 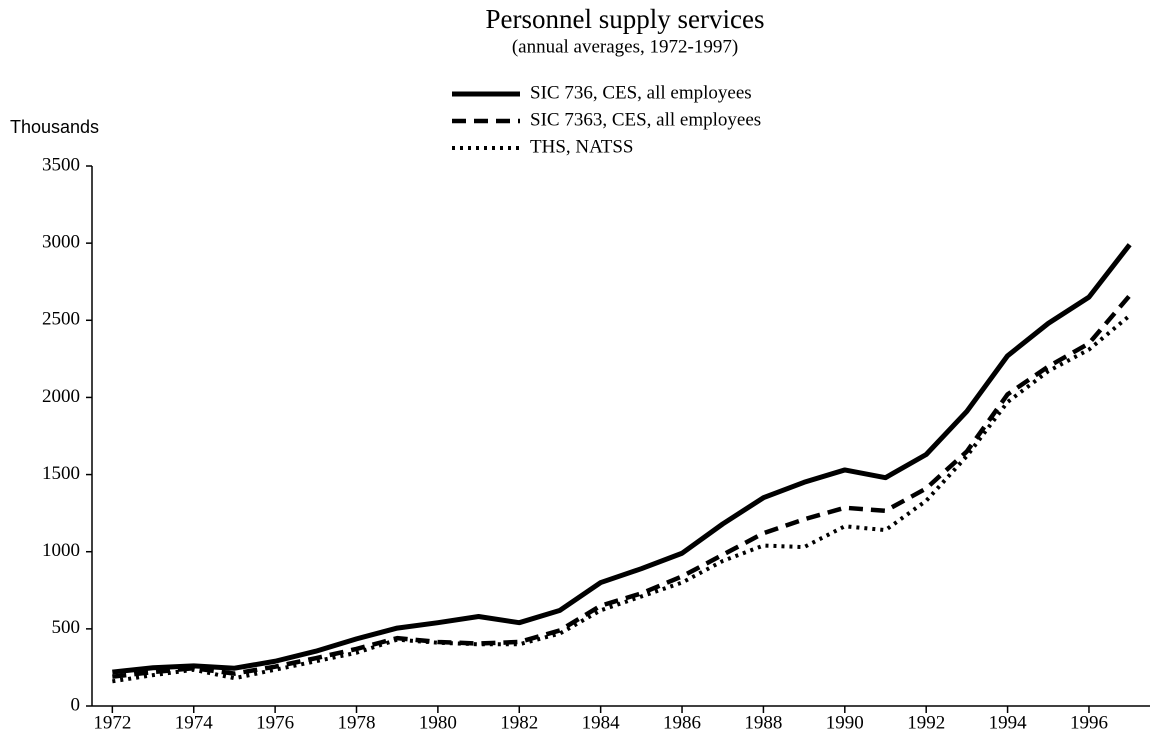 I want to click on legend-label: THS, NATSS, so click(x=581, y=146).